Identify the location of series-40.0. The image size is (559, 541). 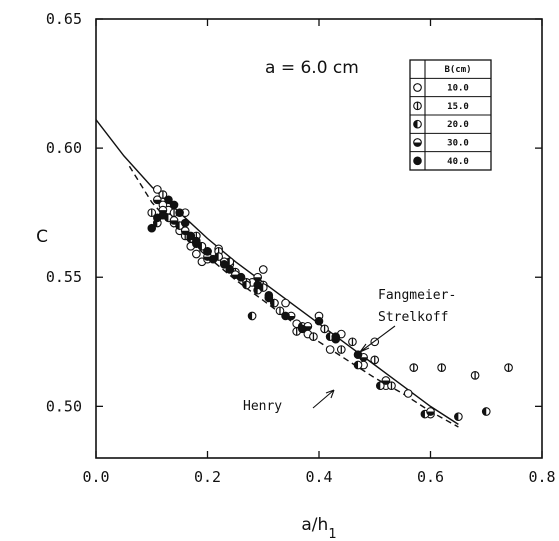
(255, 277).